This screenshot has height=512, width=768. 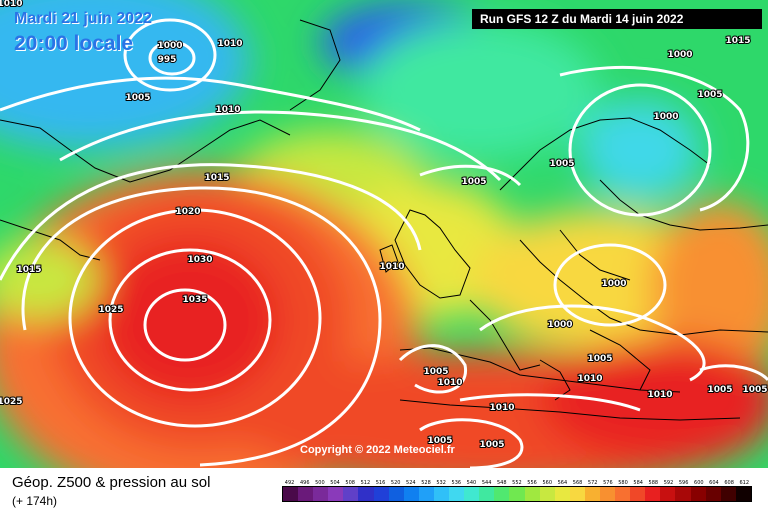 I want to click on isobar-label: 1030, so click(x=199, y=260).